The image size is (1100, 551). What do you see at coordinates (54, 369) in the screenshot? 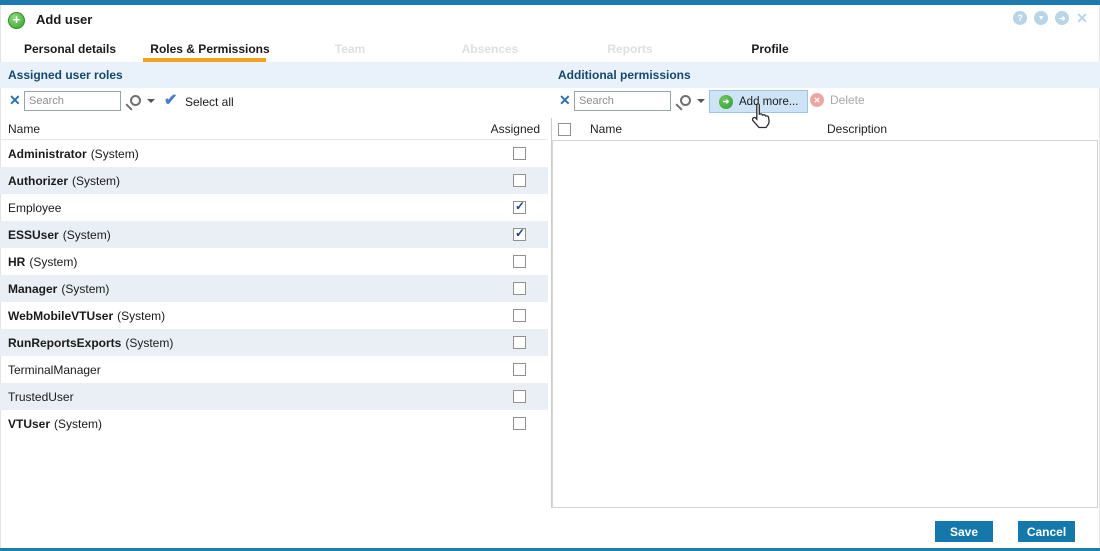
I see `role-name: TerminalManager` at bounding box center [54, 369].